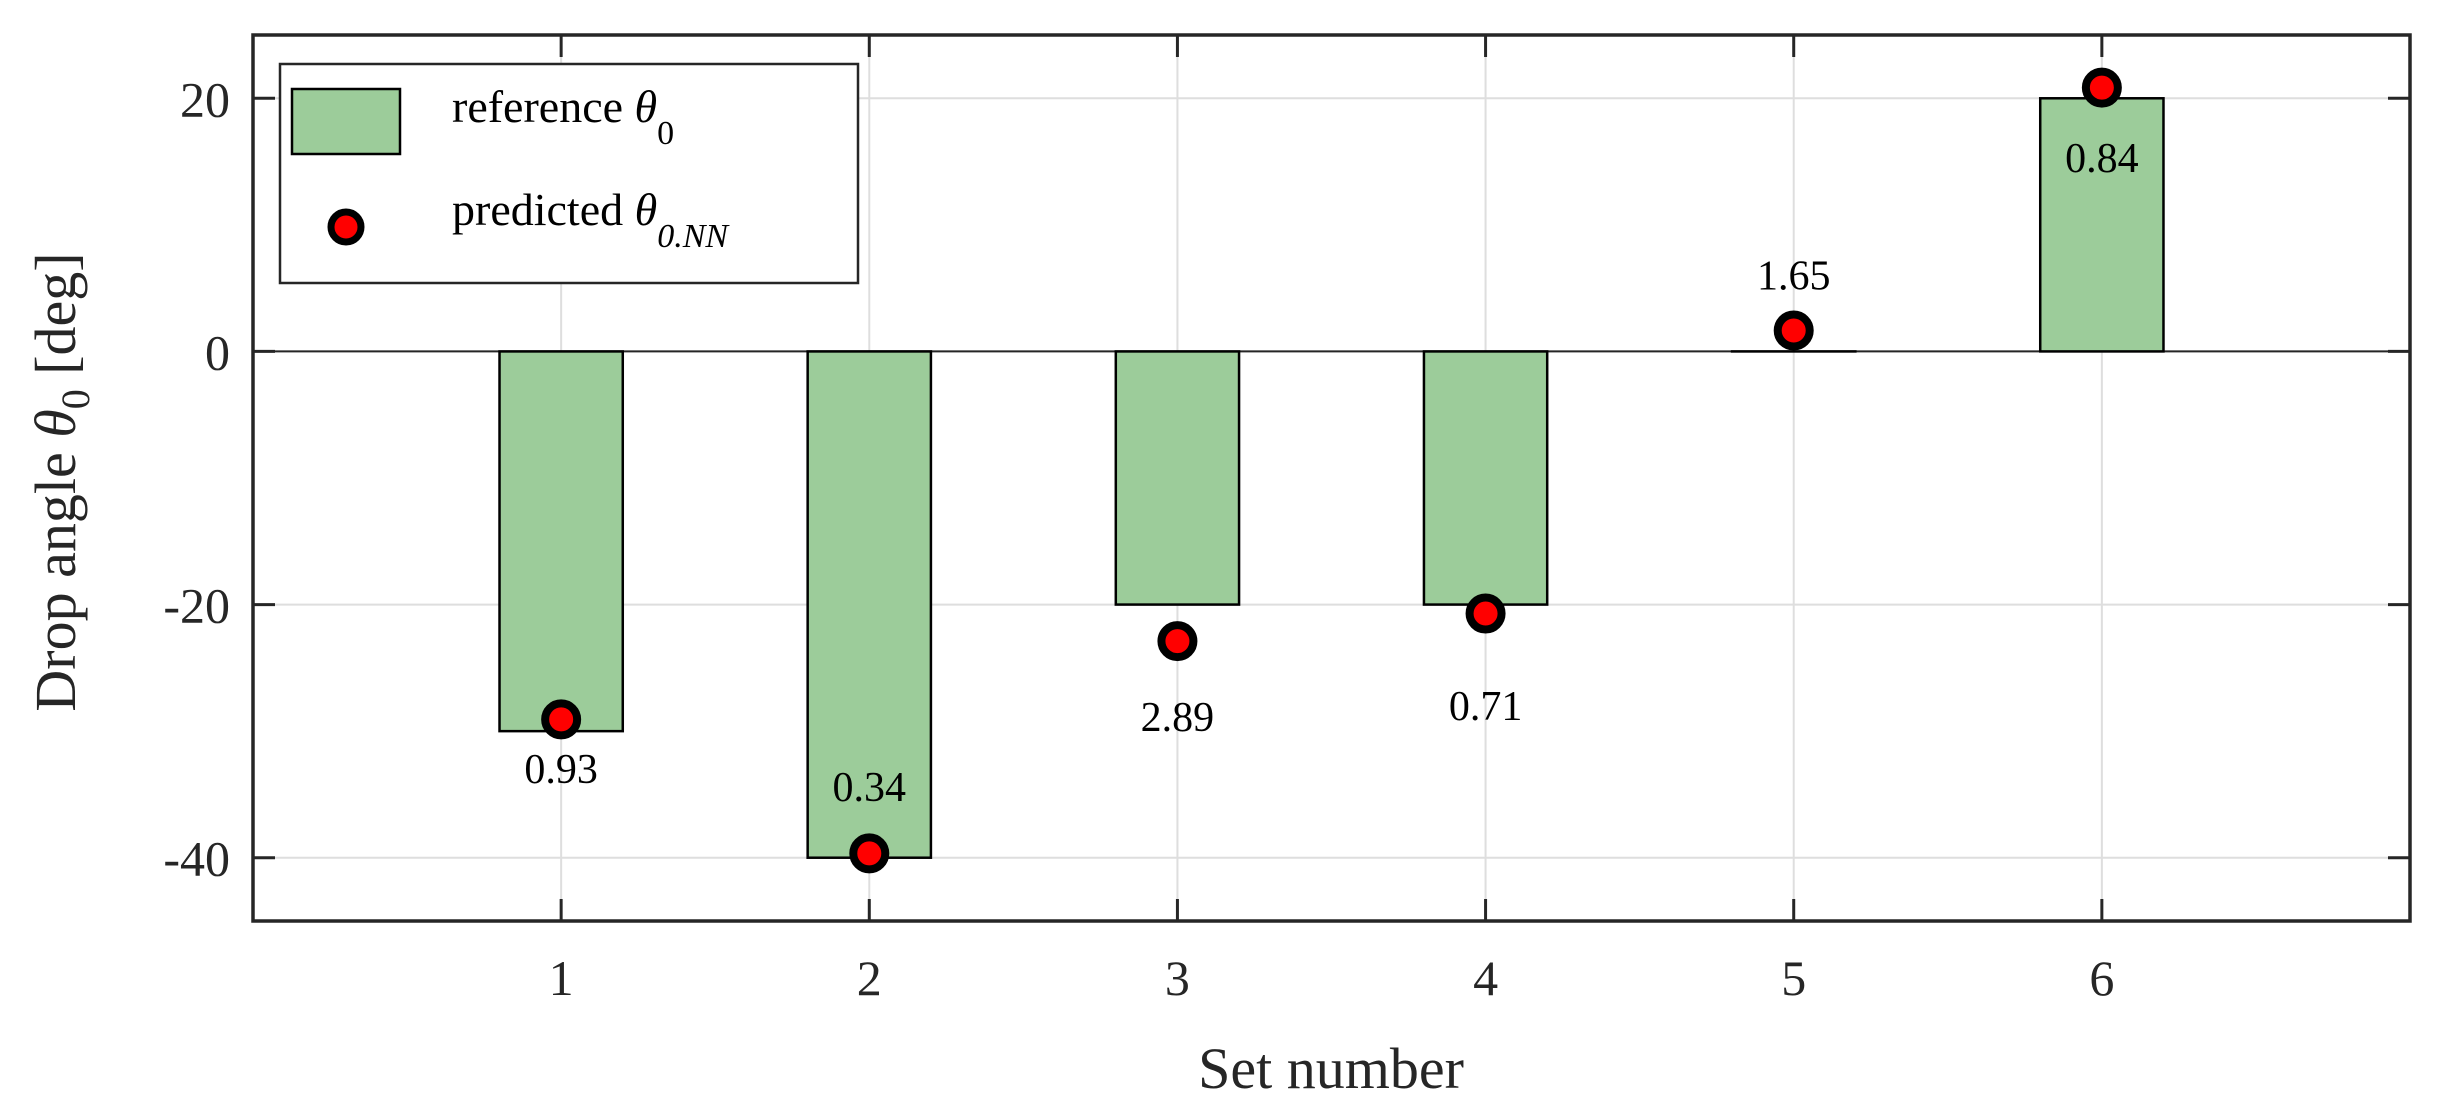 Image resolution: width=2443 pixels, height=1115 pixels. I want to click on error-label: 0.93, so click(561, 770).